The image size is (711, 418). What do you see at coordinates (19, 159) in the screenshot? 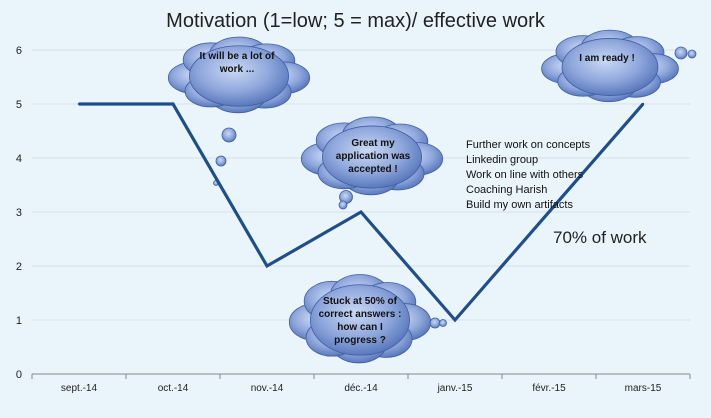
I see `y-tick-label: 4` at bounding box center [19, 159].